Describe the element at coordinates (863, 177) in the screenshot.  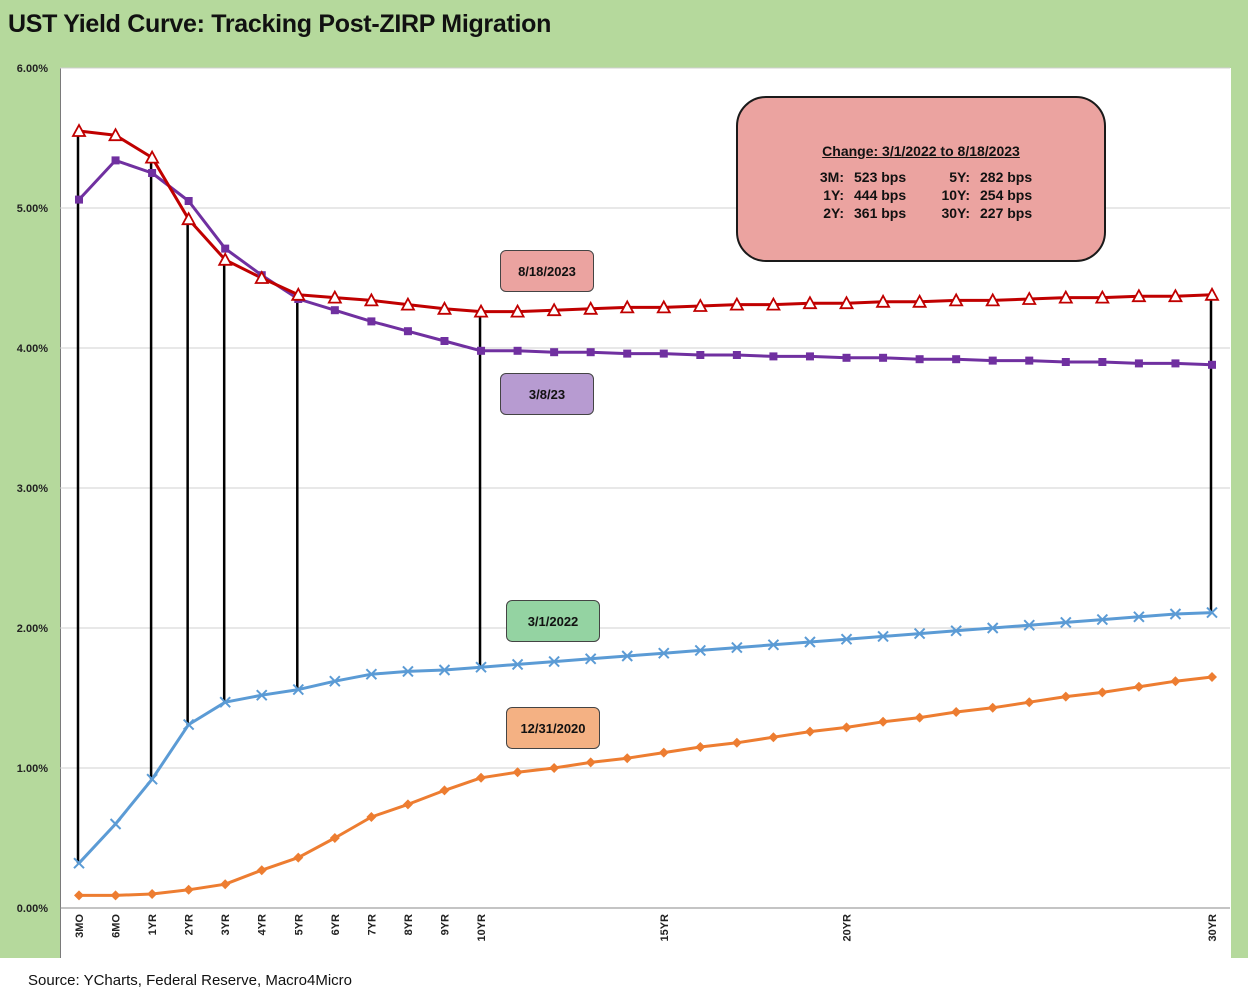
I see `change-row-3m: 3M: 523 bps` at that location.